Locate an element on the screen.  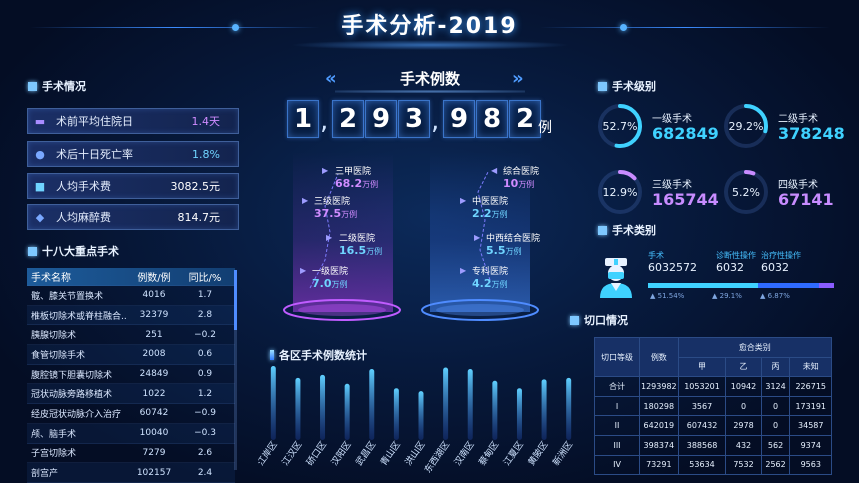
status-value: 1.8% is located at coordinates (206, 154).